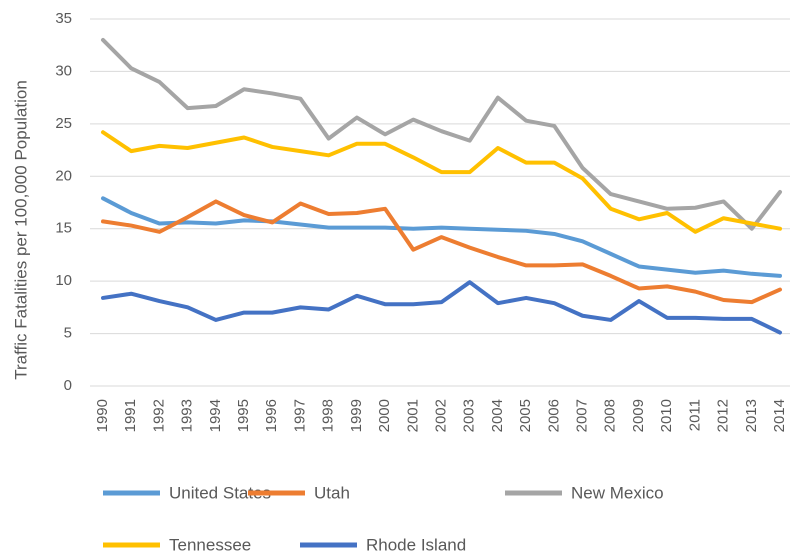 This screenshot has height=558, width=790. Describe the element at coordinates (210, 544) in the screenshot. I see `legend-label: Tennessee` at that location.